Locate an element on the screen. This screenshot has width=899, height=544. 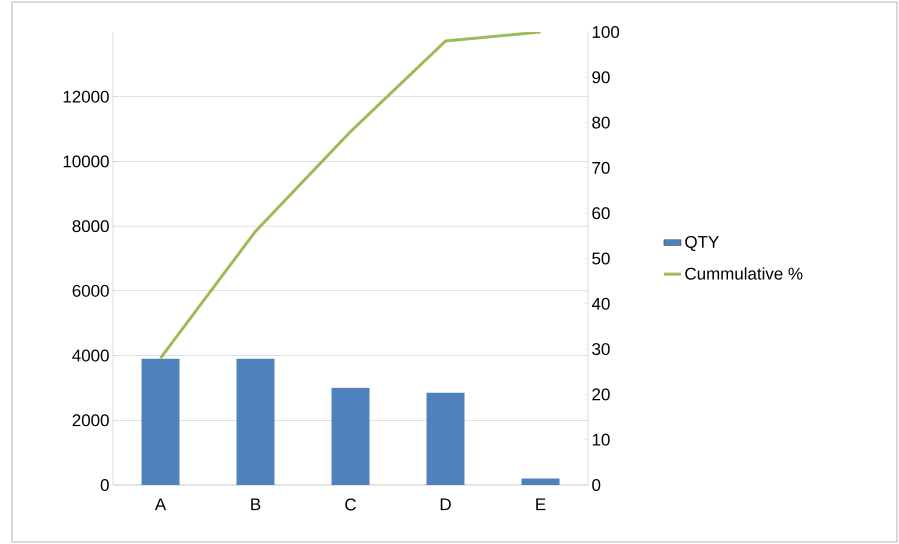
x-tick-label: D is located at coordinates (445, 504).